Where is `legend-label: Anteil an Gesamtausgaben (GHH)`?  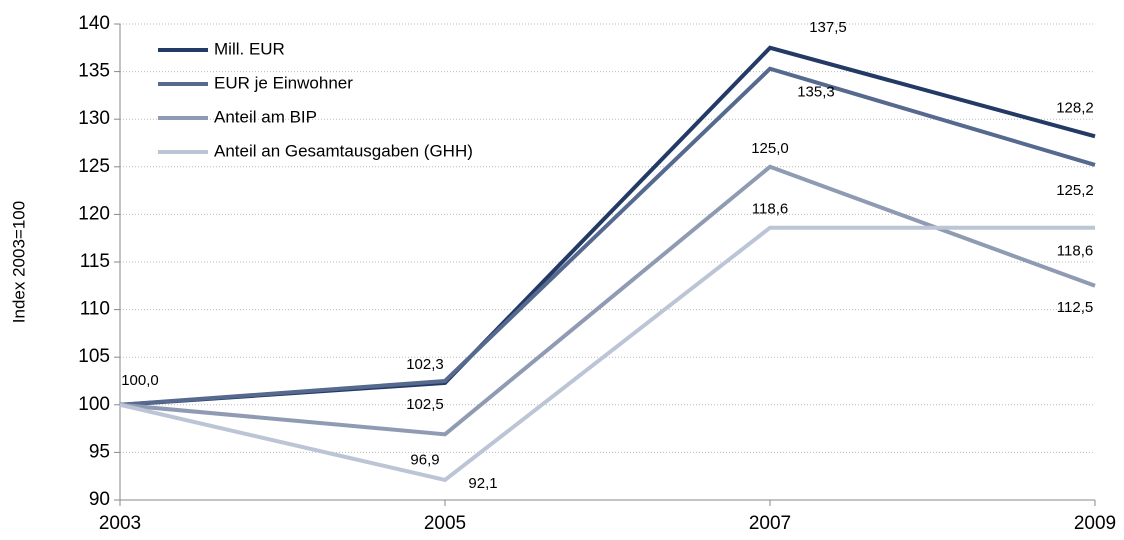
legend-label: Anteil an Gesamtausgaben (GHH) is located at coordinates (343, 150).